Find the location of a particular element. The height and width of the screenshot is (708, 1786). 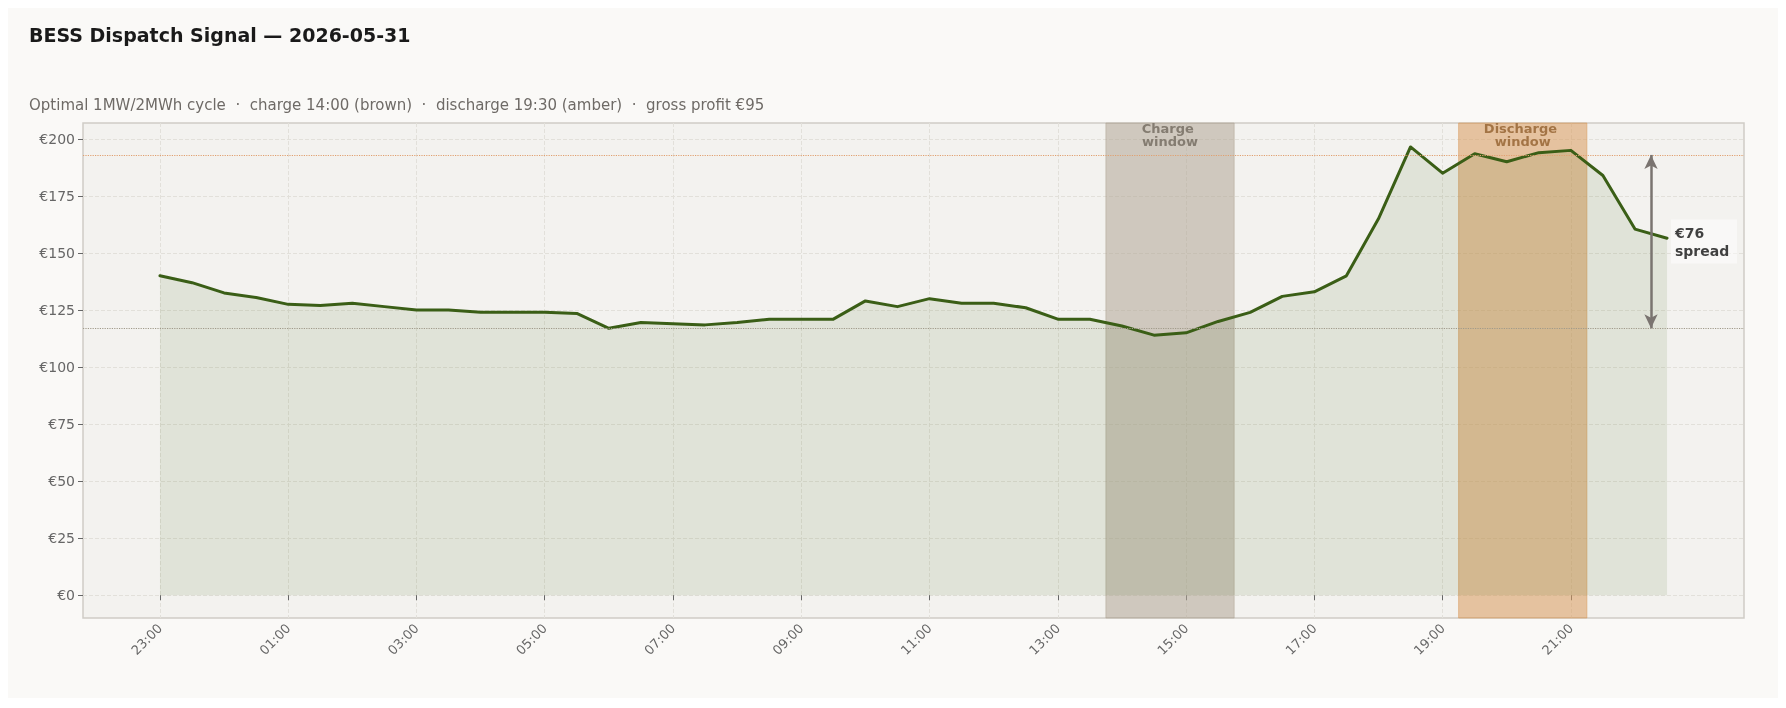

y-tick-label: €175 is located at coordinates (57, 196).